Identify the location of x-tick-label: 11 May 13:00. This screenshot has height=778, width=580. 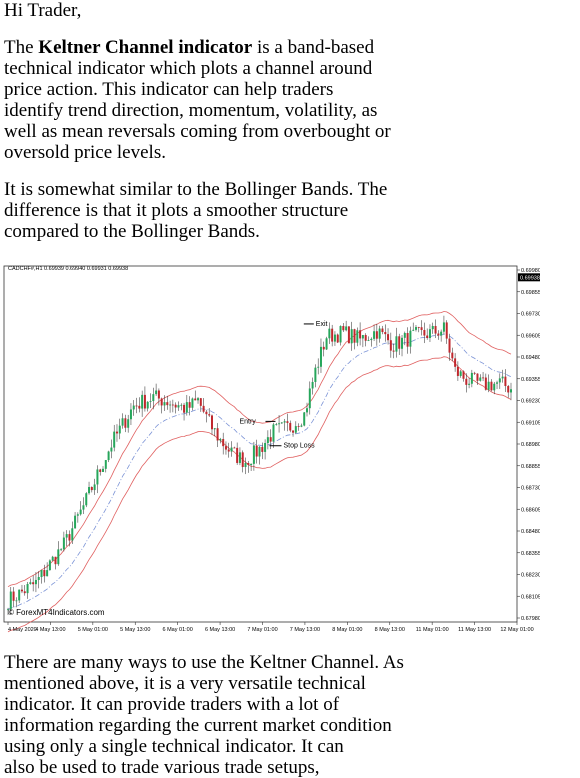
(474, 630).